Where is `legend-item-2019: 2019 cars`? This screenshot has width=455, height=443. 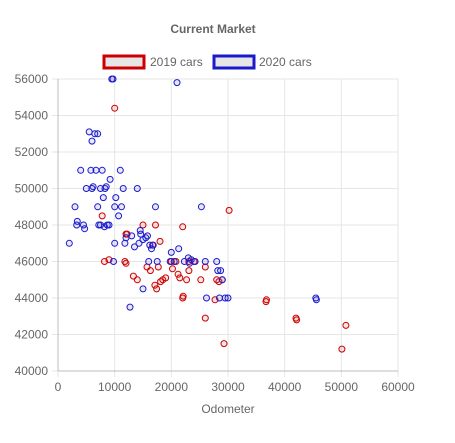 legend-item-2019: 2019 cars is located at coordinates (152, 62).